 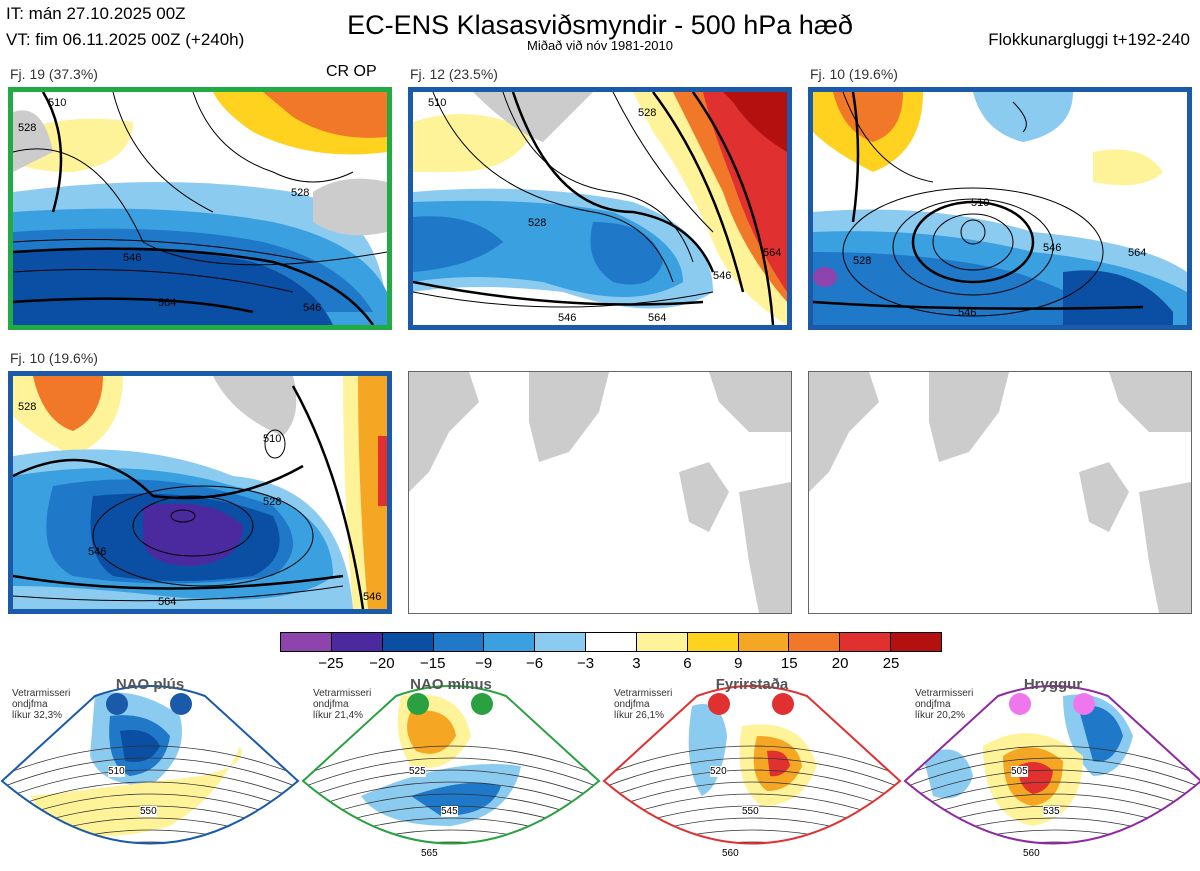 What do you see at coordinates (1019, 771) in the screenshot?
I see `contour-label: 505` at bounding box center [1019, 771].